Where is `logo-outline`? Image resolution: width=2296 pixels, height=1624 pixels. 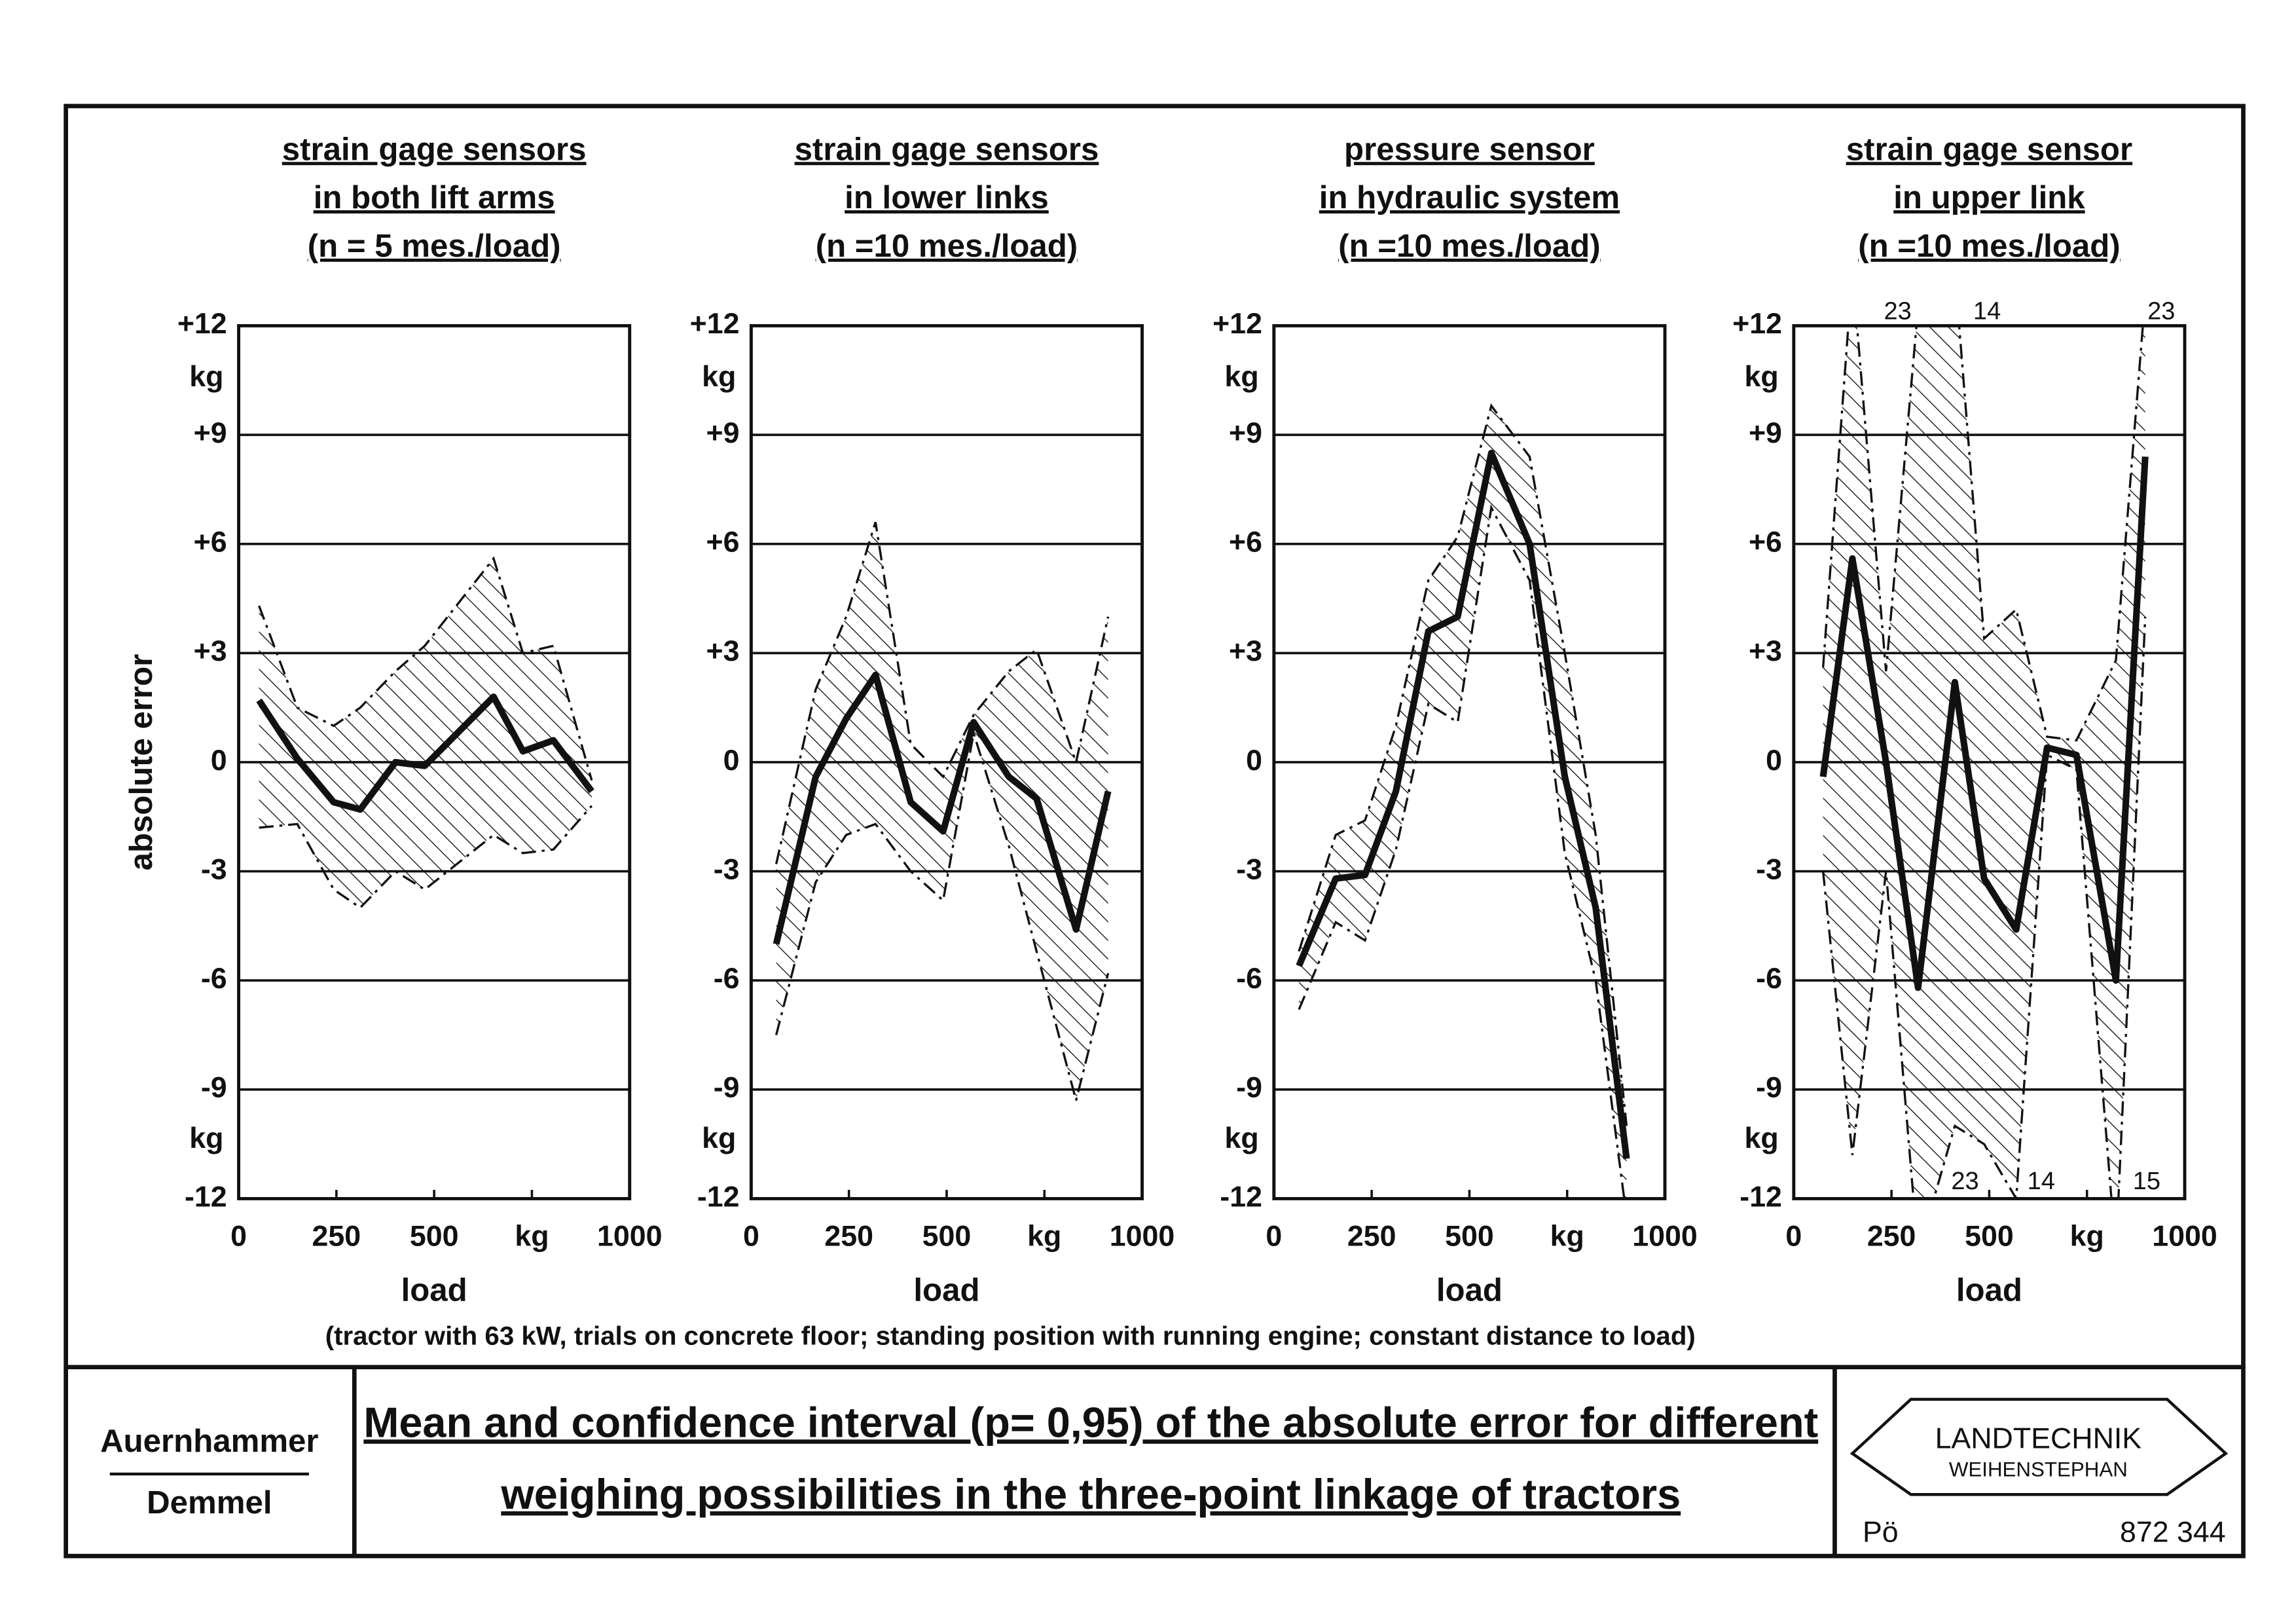
logo-outline is located at coordinates (2039, 1446).